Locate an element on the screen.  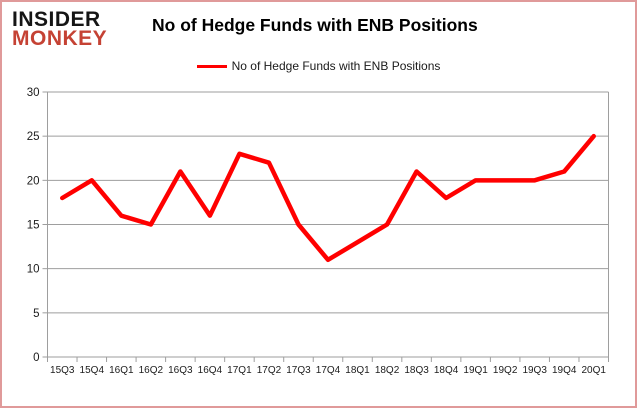
logo-text-insider: INSIDER is located at coordinates (56, 19).